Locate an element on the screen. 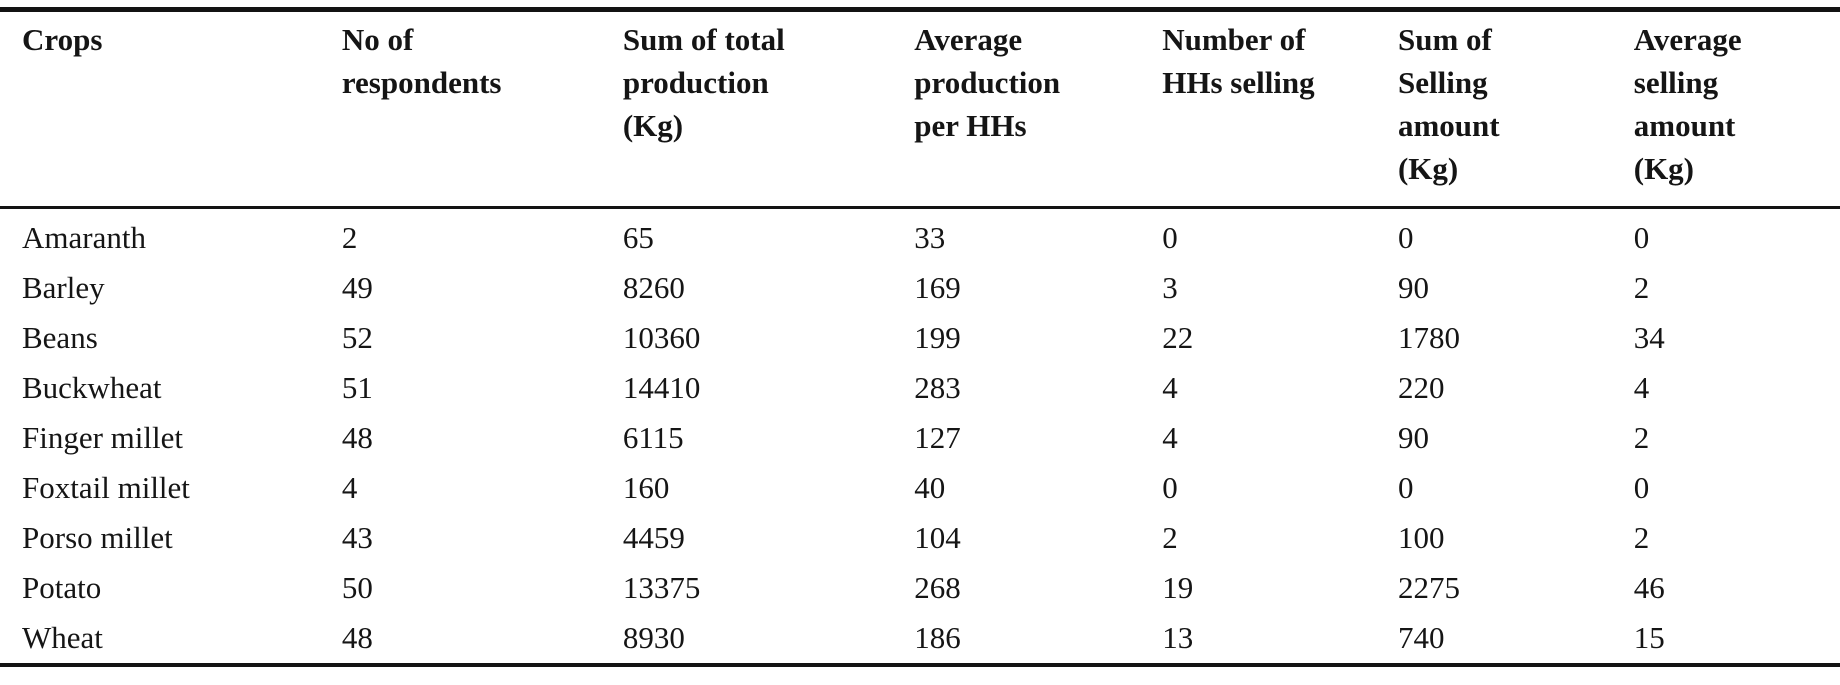 The image size is (1840, 685). value-cell: 199 is located at coordinates (937, 337).